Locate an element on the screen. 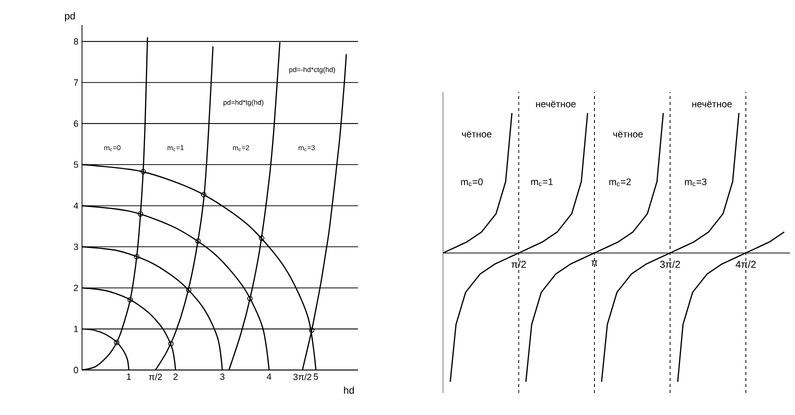 This screenshot has width=795, height=415. annotation: m$_{c}$=3 is located at coordinates (695, 182).